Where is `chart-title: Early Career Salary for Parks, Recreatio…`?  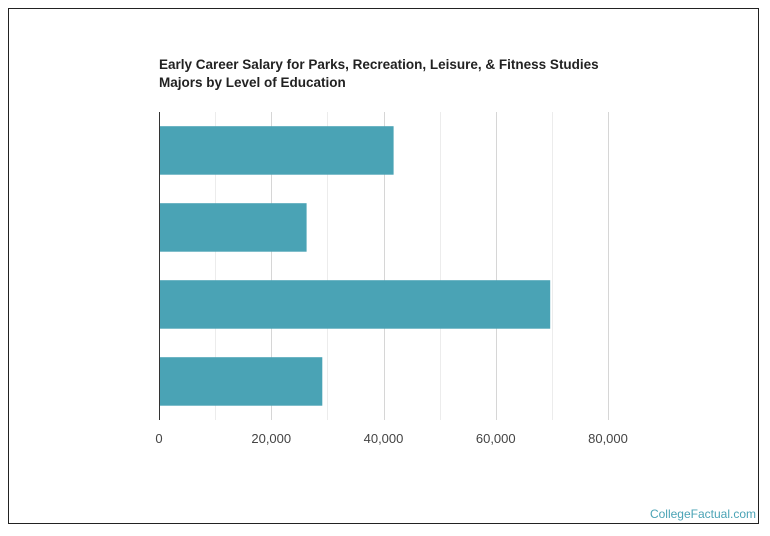
chart-title: Early Career Salary for Parks, Recreatio… is located at coordinates (394, 74).